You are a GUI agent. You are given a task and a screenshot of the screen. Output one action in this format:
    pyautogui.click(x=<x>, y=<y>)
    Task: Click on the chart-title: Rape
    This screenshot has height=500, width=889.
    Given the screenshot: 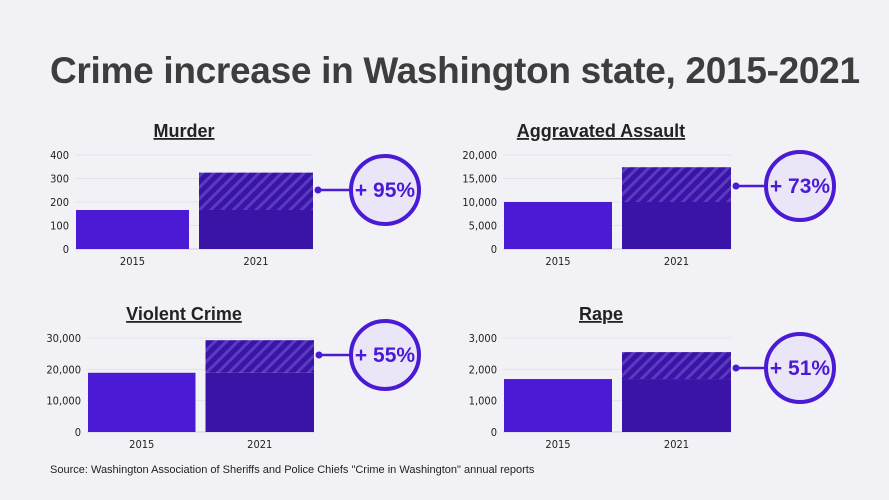 What is the action you would take?
    pyautogui.click(x=601, y=314)
    